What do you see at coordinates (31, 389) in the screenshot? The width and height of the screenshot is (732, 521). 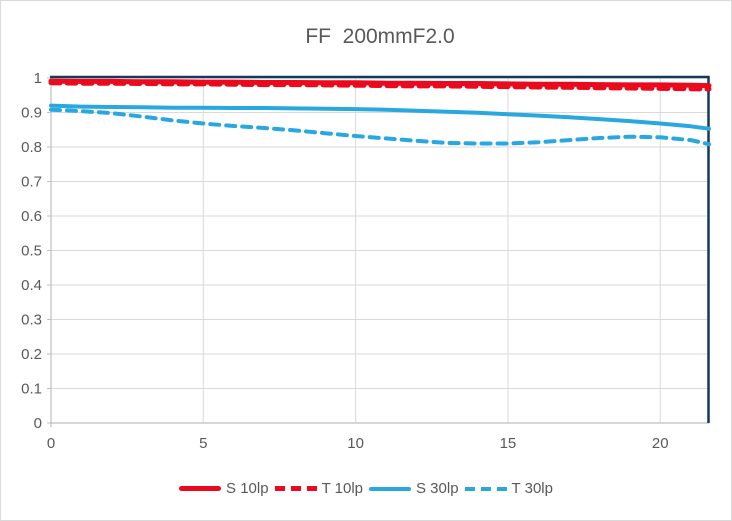 I see `y-tick-label: 0.1` at bounding box center [31, 389].